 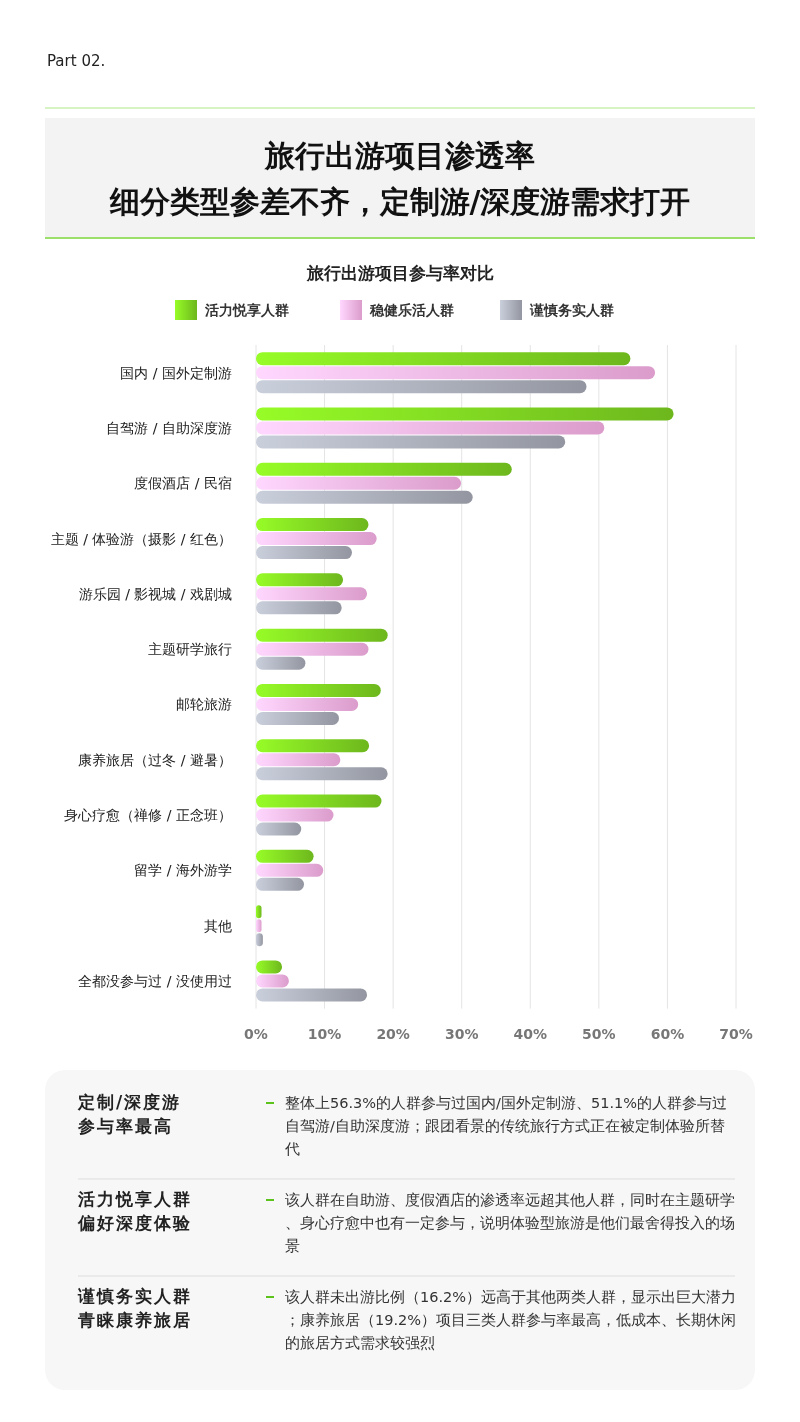 What do you see at coordinates (190, 649) in the screenshot?
I see `y-tick-label: 主题研学旅行` at bounding box center [190, 649].